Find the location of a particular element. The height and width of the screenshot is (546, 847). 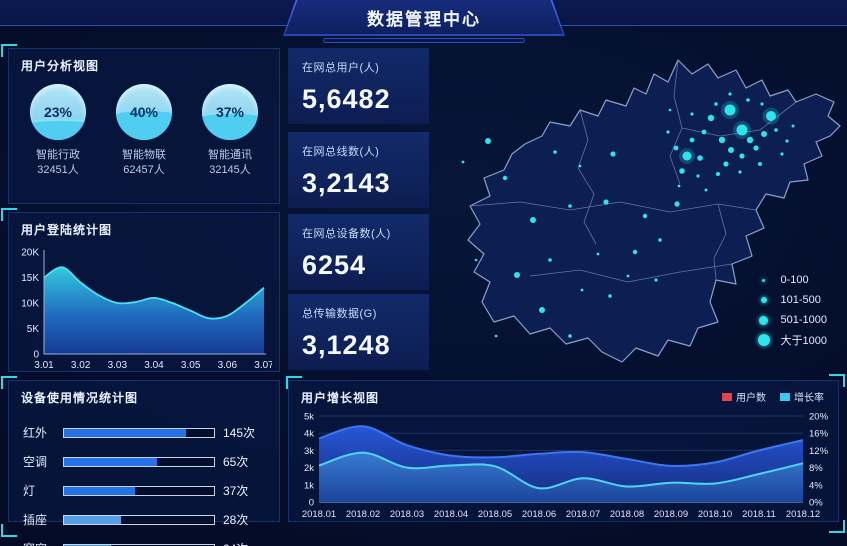

svg-text: 2k is located at coordinates (309, 468).